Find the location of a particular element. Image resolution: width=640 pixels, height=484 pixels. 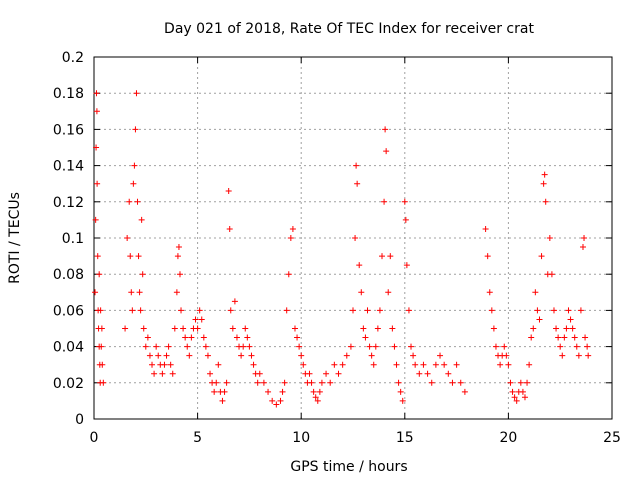

y-tick-label: 0.08 is located at coordinates (68, 275).